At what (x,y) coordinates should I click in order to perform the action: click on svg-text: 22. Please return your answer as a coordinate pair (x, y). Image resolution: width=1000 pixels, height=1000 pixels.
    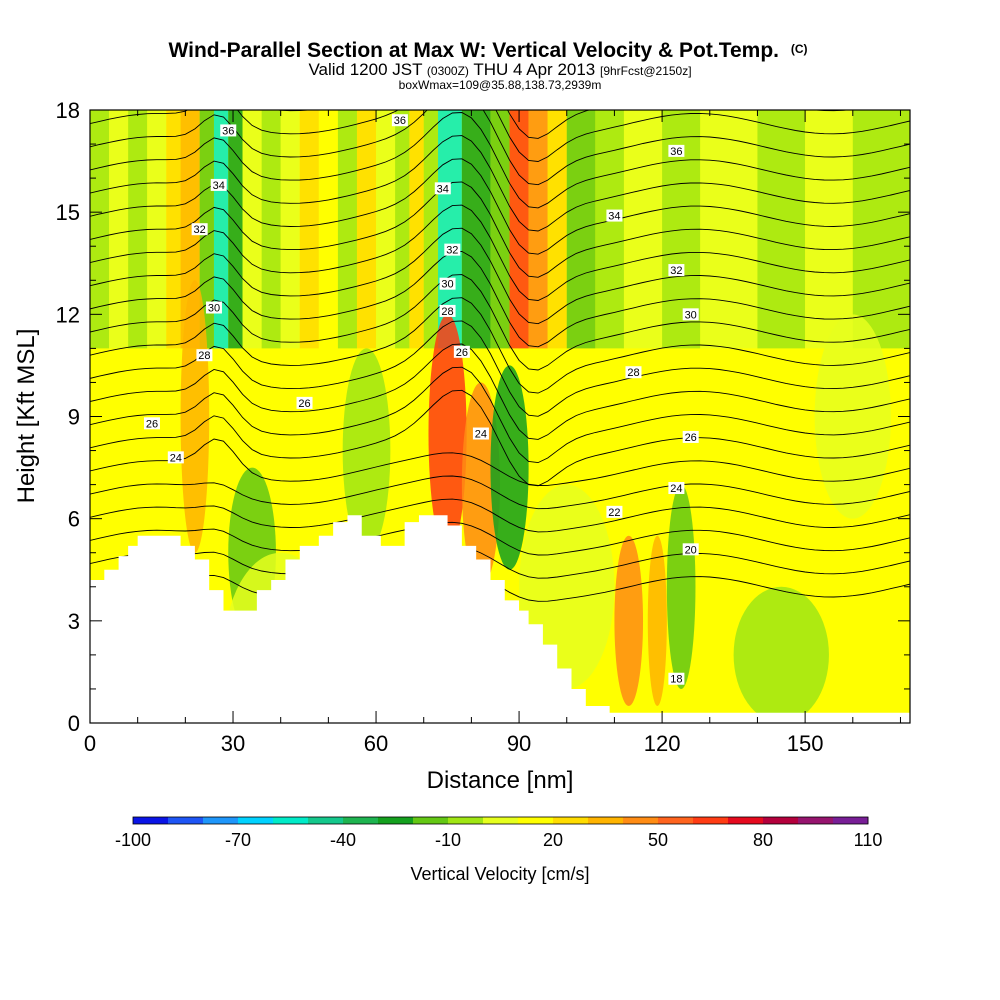
    Looking at the image, I should click on (614, 513).